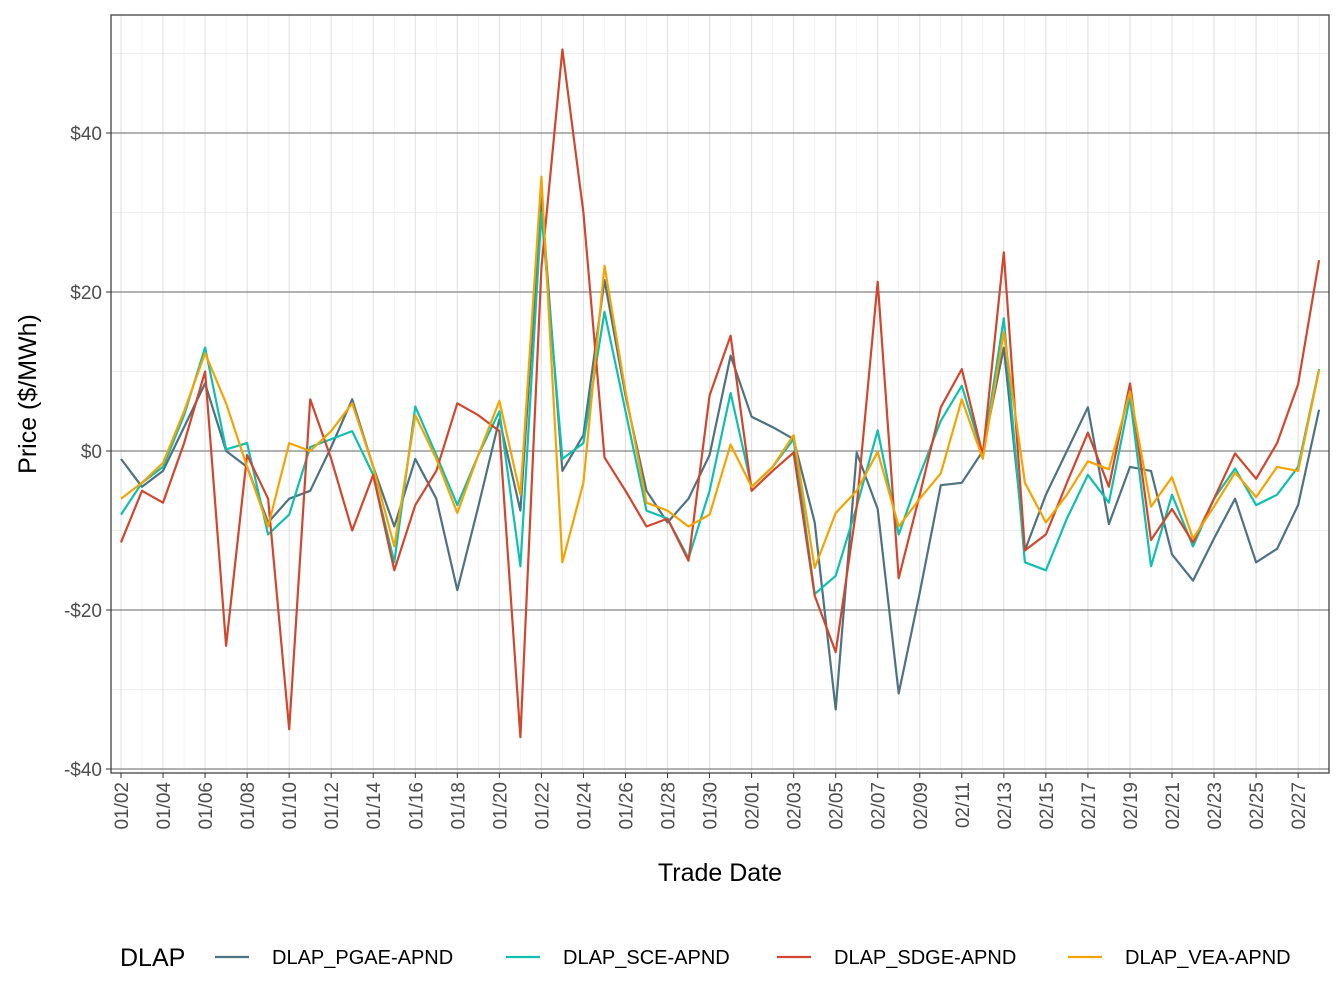 The width and height of the screenshot is (1344, 1008). Describe the element at coordinates (711, 806) in the screenshot. I see `x-tick-label: 01/30` at that location.